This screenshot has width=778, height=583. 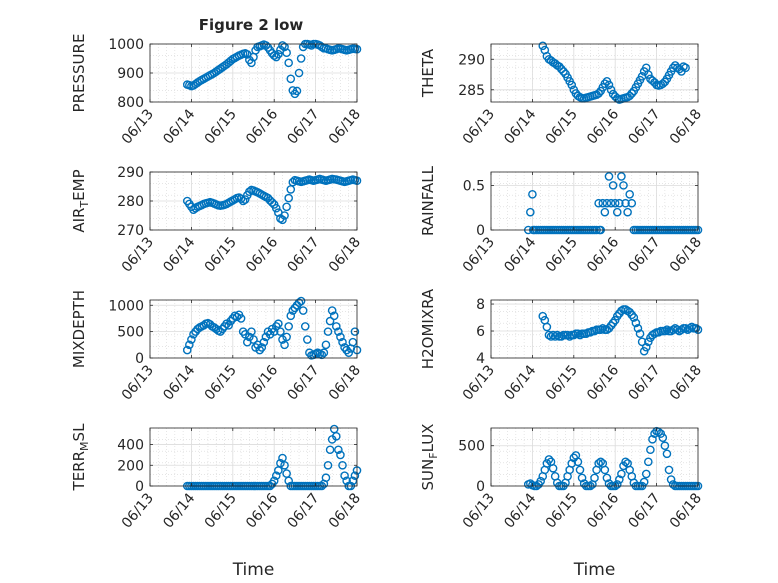 I want to click on y-axis-label: AIRTEMP, so click(x=80, y=200).